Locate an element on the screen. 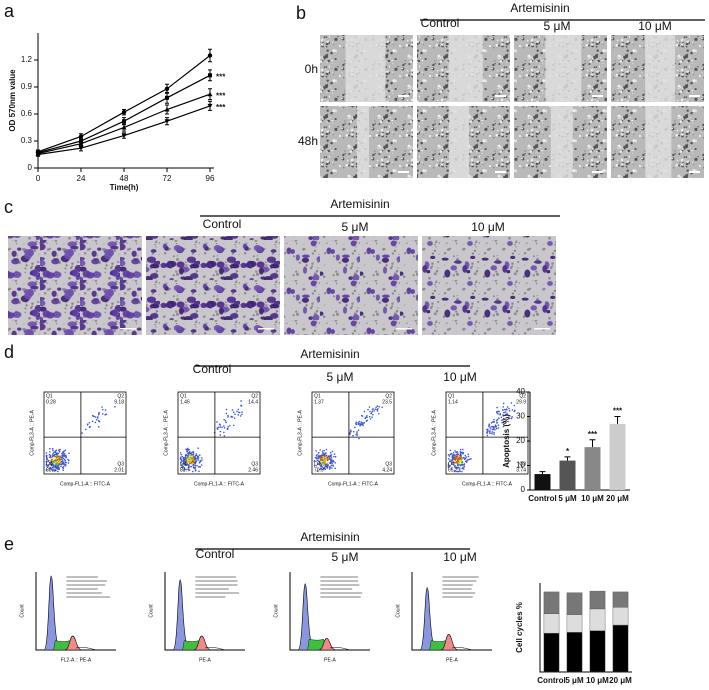  y-axis-label: OD 570nm value is located at coordinates (12, 100).